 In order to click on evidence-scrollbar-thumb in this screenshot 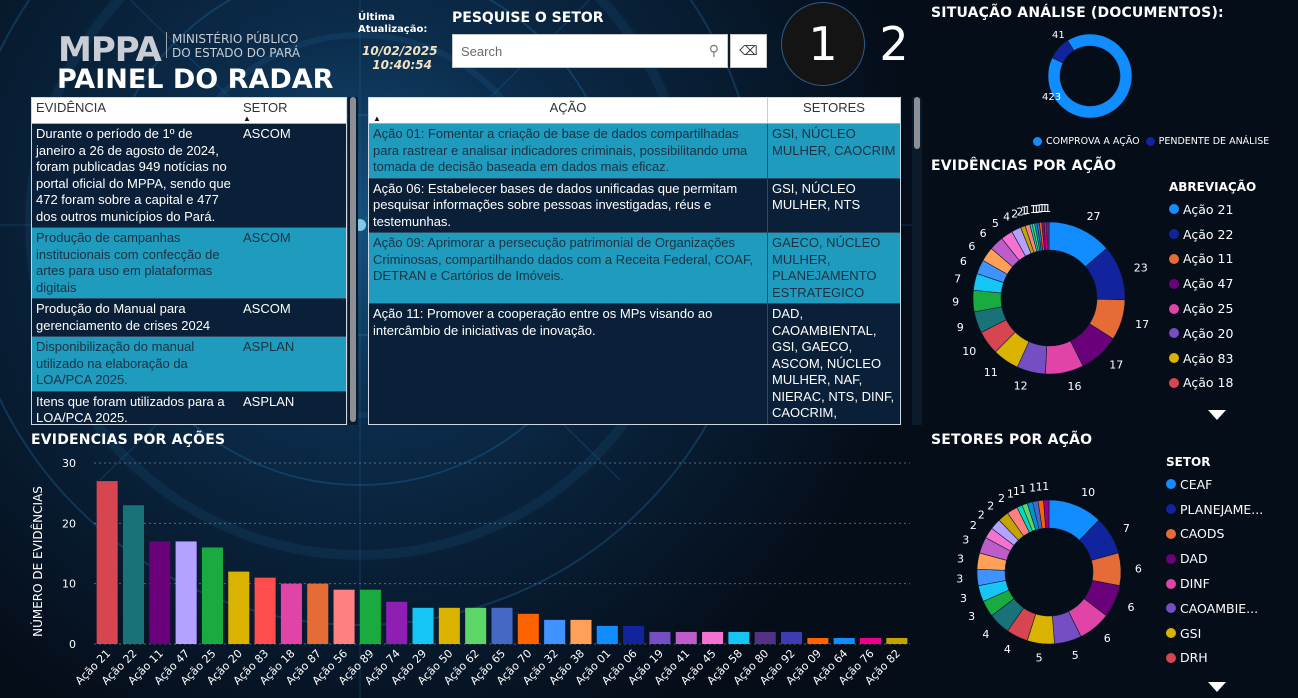, I will do `click(353, 259)`.